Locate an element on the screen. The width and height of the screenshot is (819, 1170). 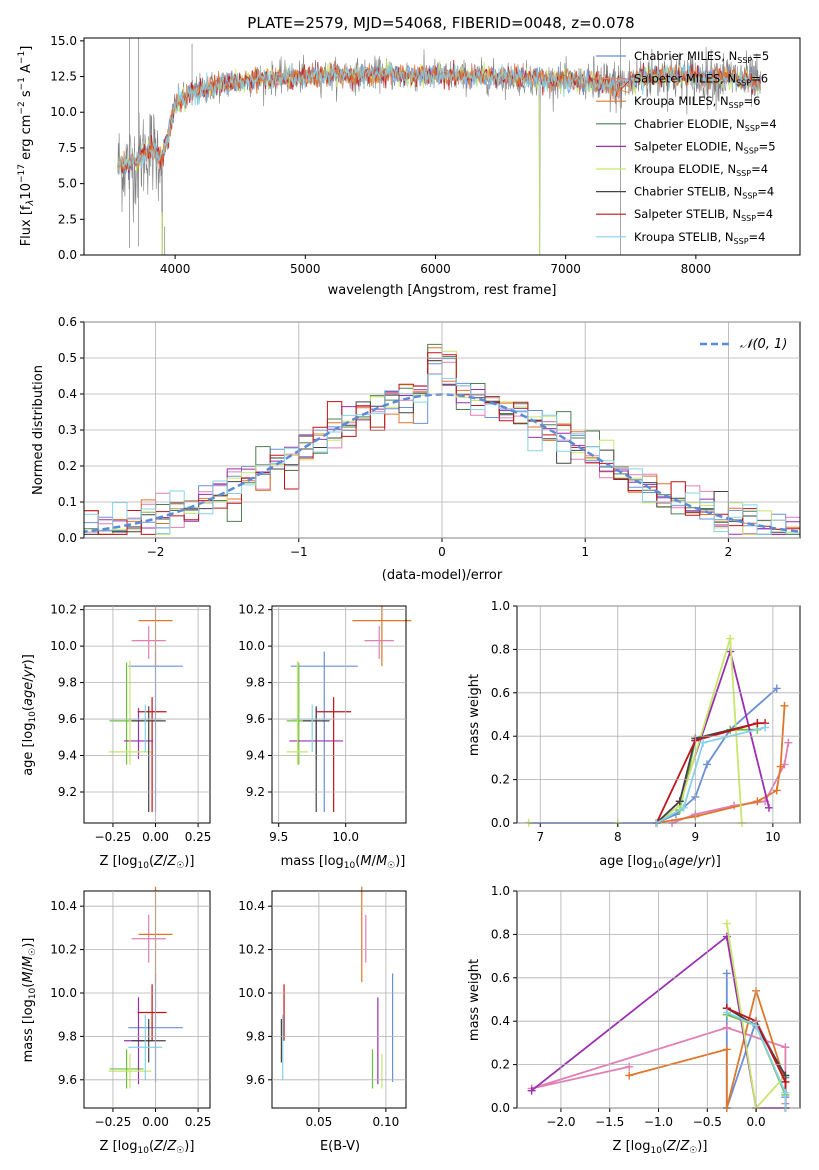
age-vs-mass-frame is located at coordinates (339, 714).